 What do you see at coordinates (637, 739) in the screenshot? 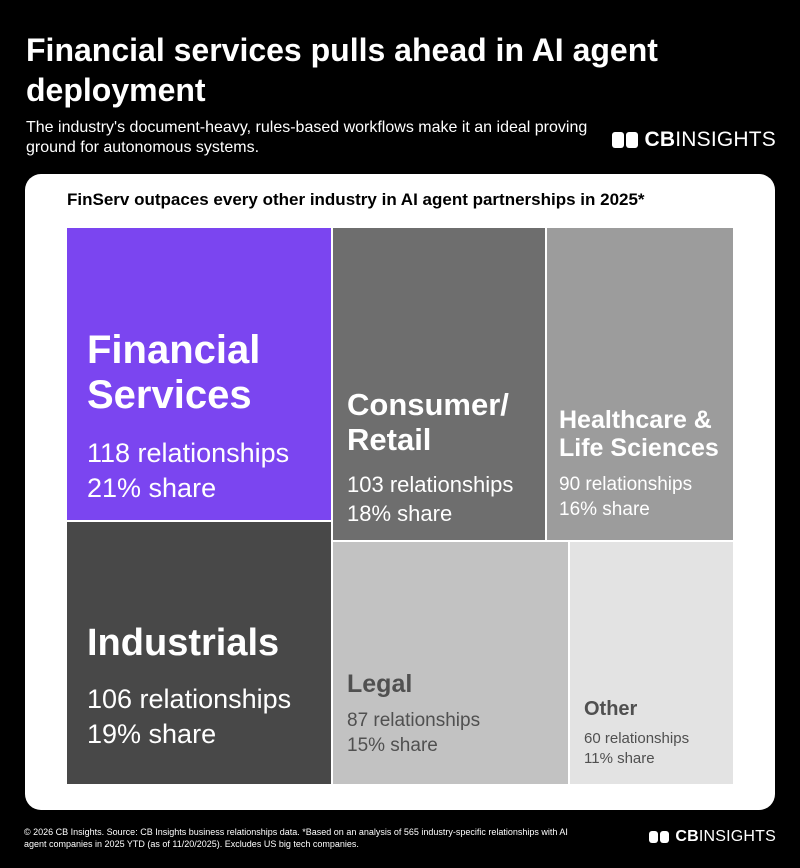
I see `tile-relationships: 60 relationships` at bounding box center [637, 739].